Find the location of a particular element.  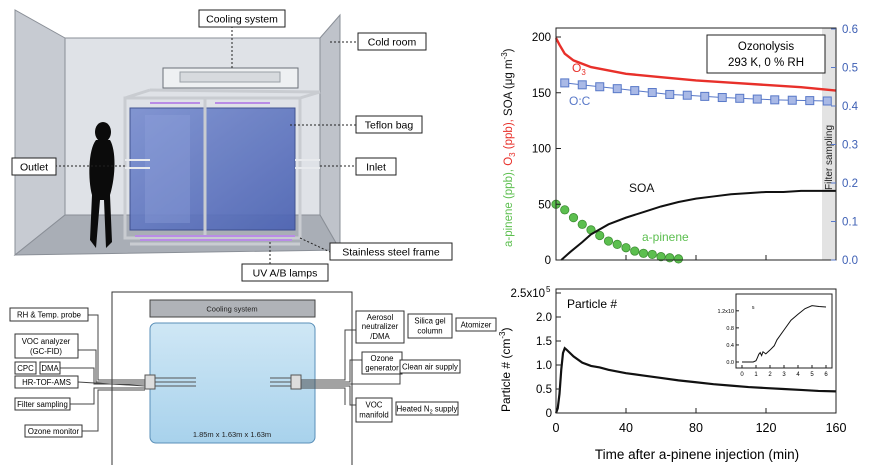

bottom-x-tick-label: 160 is located at coordinates (836, 428).